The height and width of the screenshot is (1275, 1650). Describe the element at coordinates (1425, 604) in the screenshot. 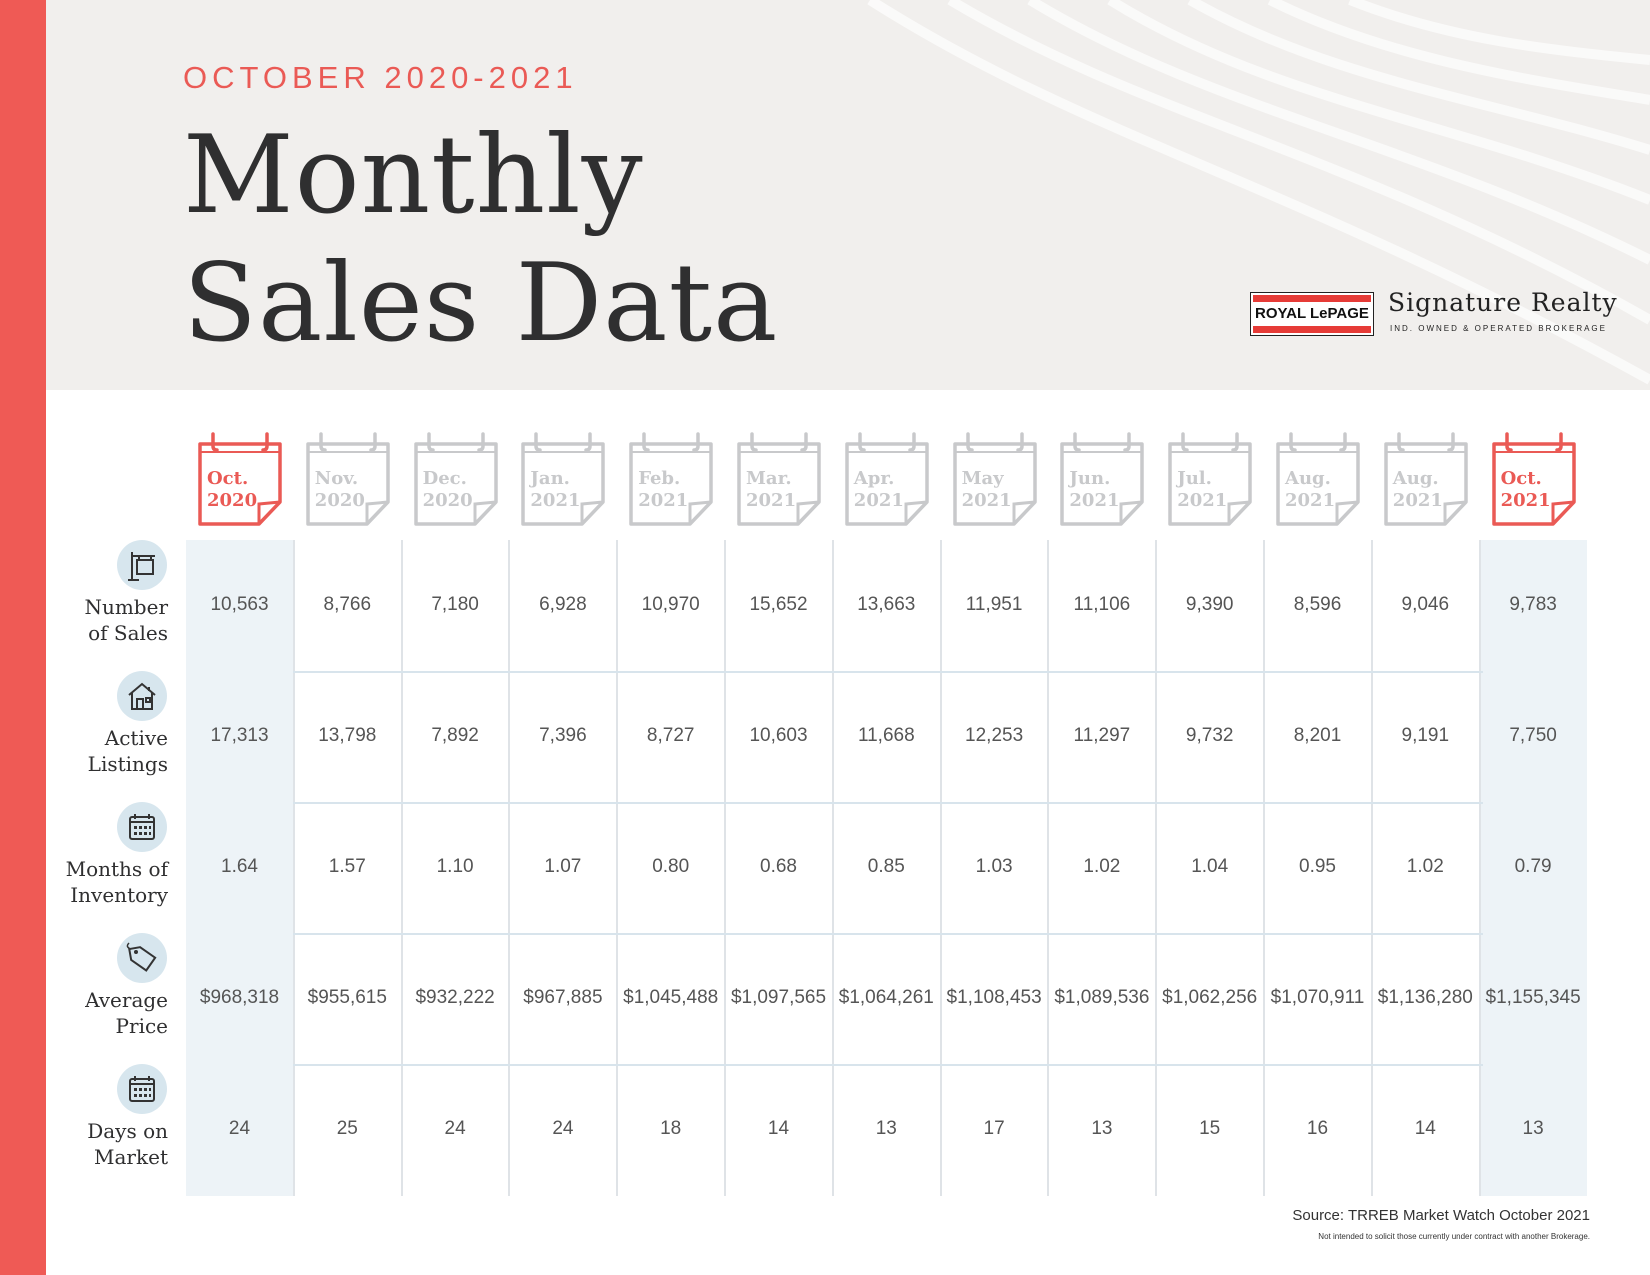

I see `table-cell: 9,046` at that location.